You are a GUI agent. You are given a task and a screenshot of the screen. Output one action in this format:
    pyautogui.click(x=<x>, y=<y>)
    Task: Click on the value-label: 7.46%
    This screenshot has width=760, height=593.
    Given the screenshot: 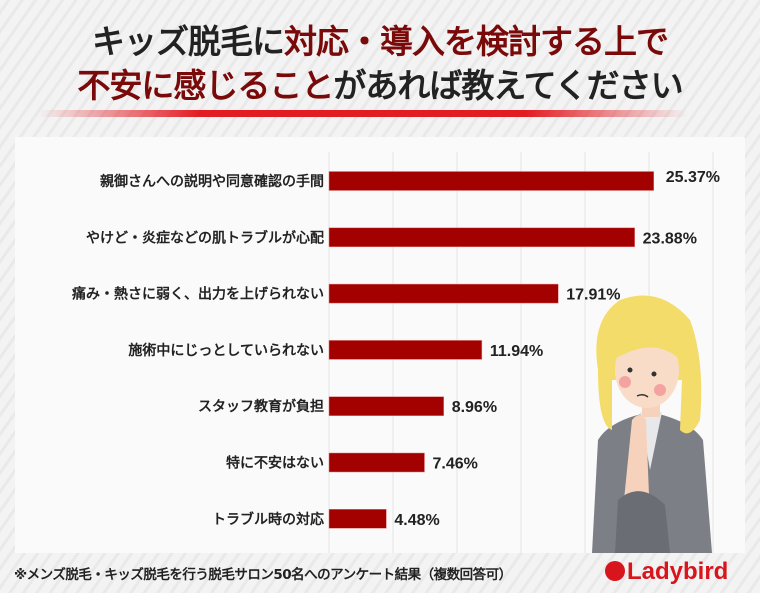 What is the action you would take?
    pyautogui.click(x=454, y=464)
    